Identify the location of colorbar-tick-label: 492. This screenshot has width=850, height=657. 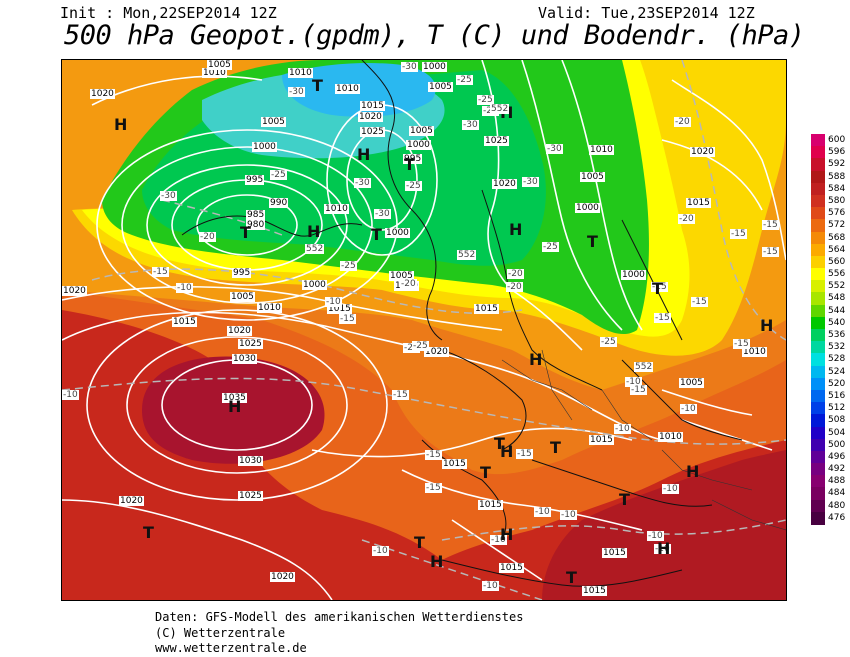
(837, 469).